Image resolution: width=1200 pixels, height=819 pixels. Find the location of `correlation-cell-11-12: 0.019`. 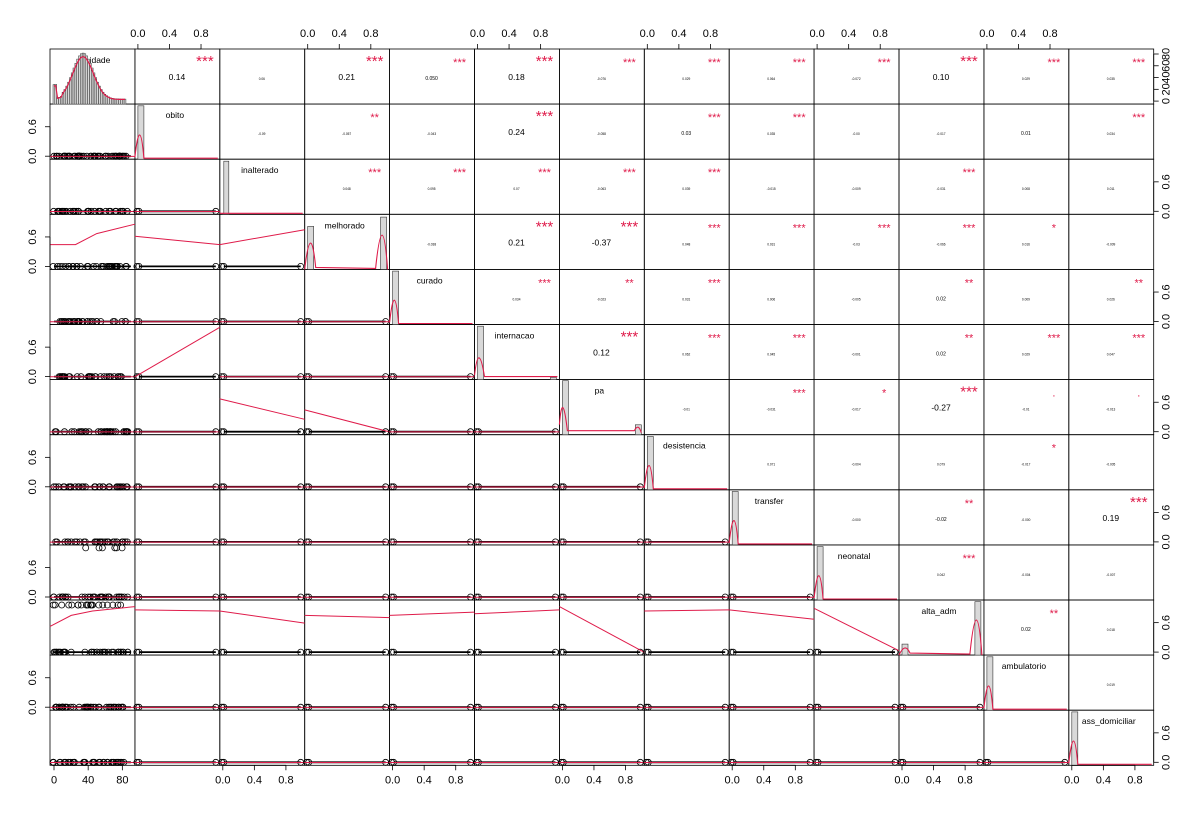

correlation-cell-11-12: 0.019 is located at coordinates (1111, 685).